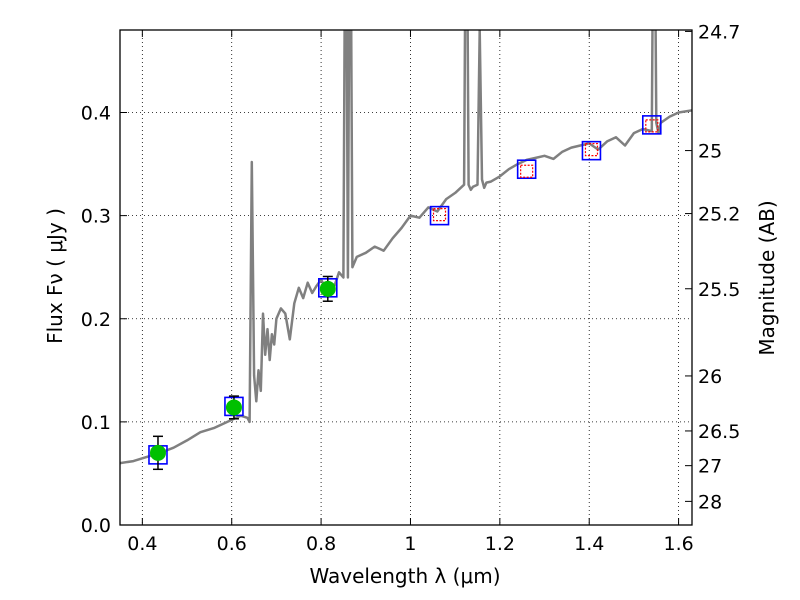  What do you see at coordinates (710, 152) in the screenshot?
I see `mag-tick-label: 25` at bounding box center [710, 152].